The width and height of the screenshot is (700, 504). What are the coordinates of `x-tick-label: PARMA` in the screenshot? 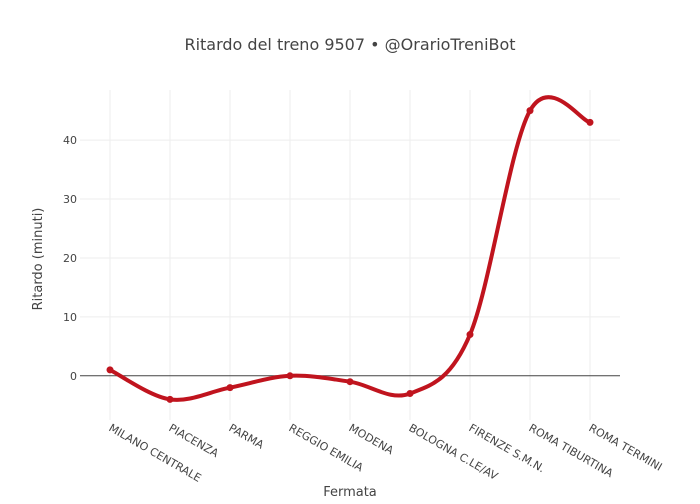 It's located at (247, 436).